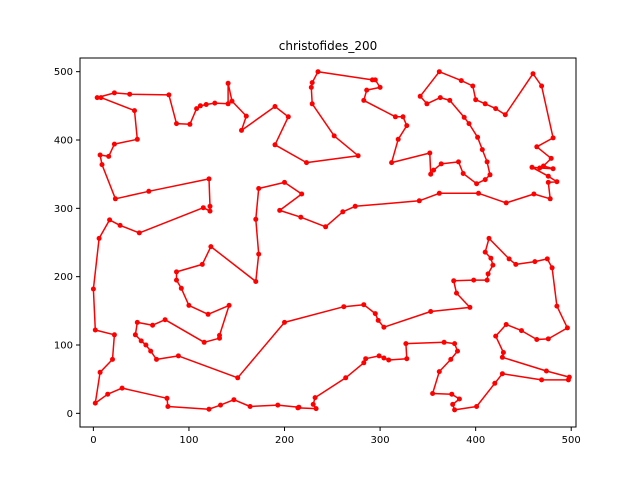 The height and width of the screenshot is (485, 640). Describe the element at coordinates (571, 440) in the screenshot. I see `x-tick-label: 500` at that location.